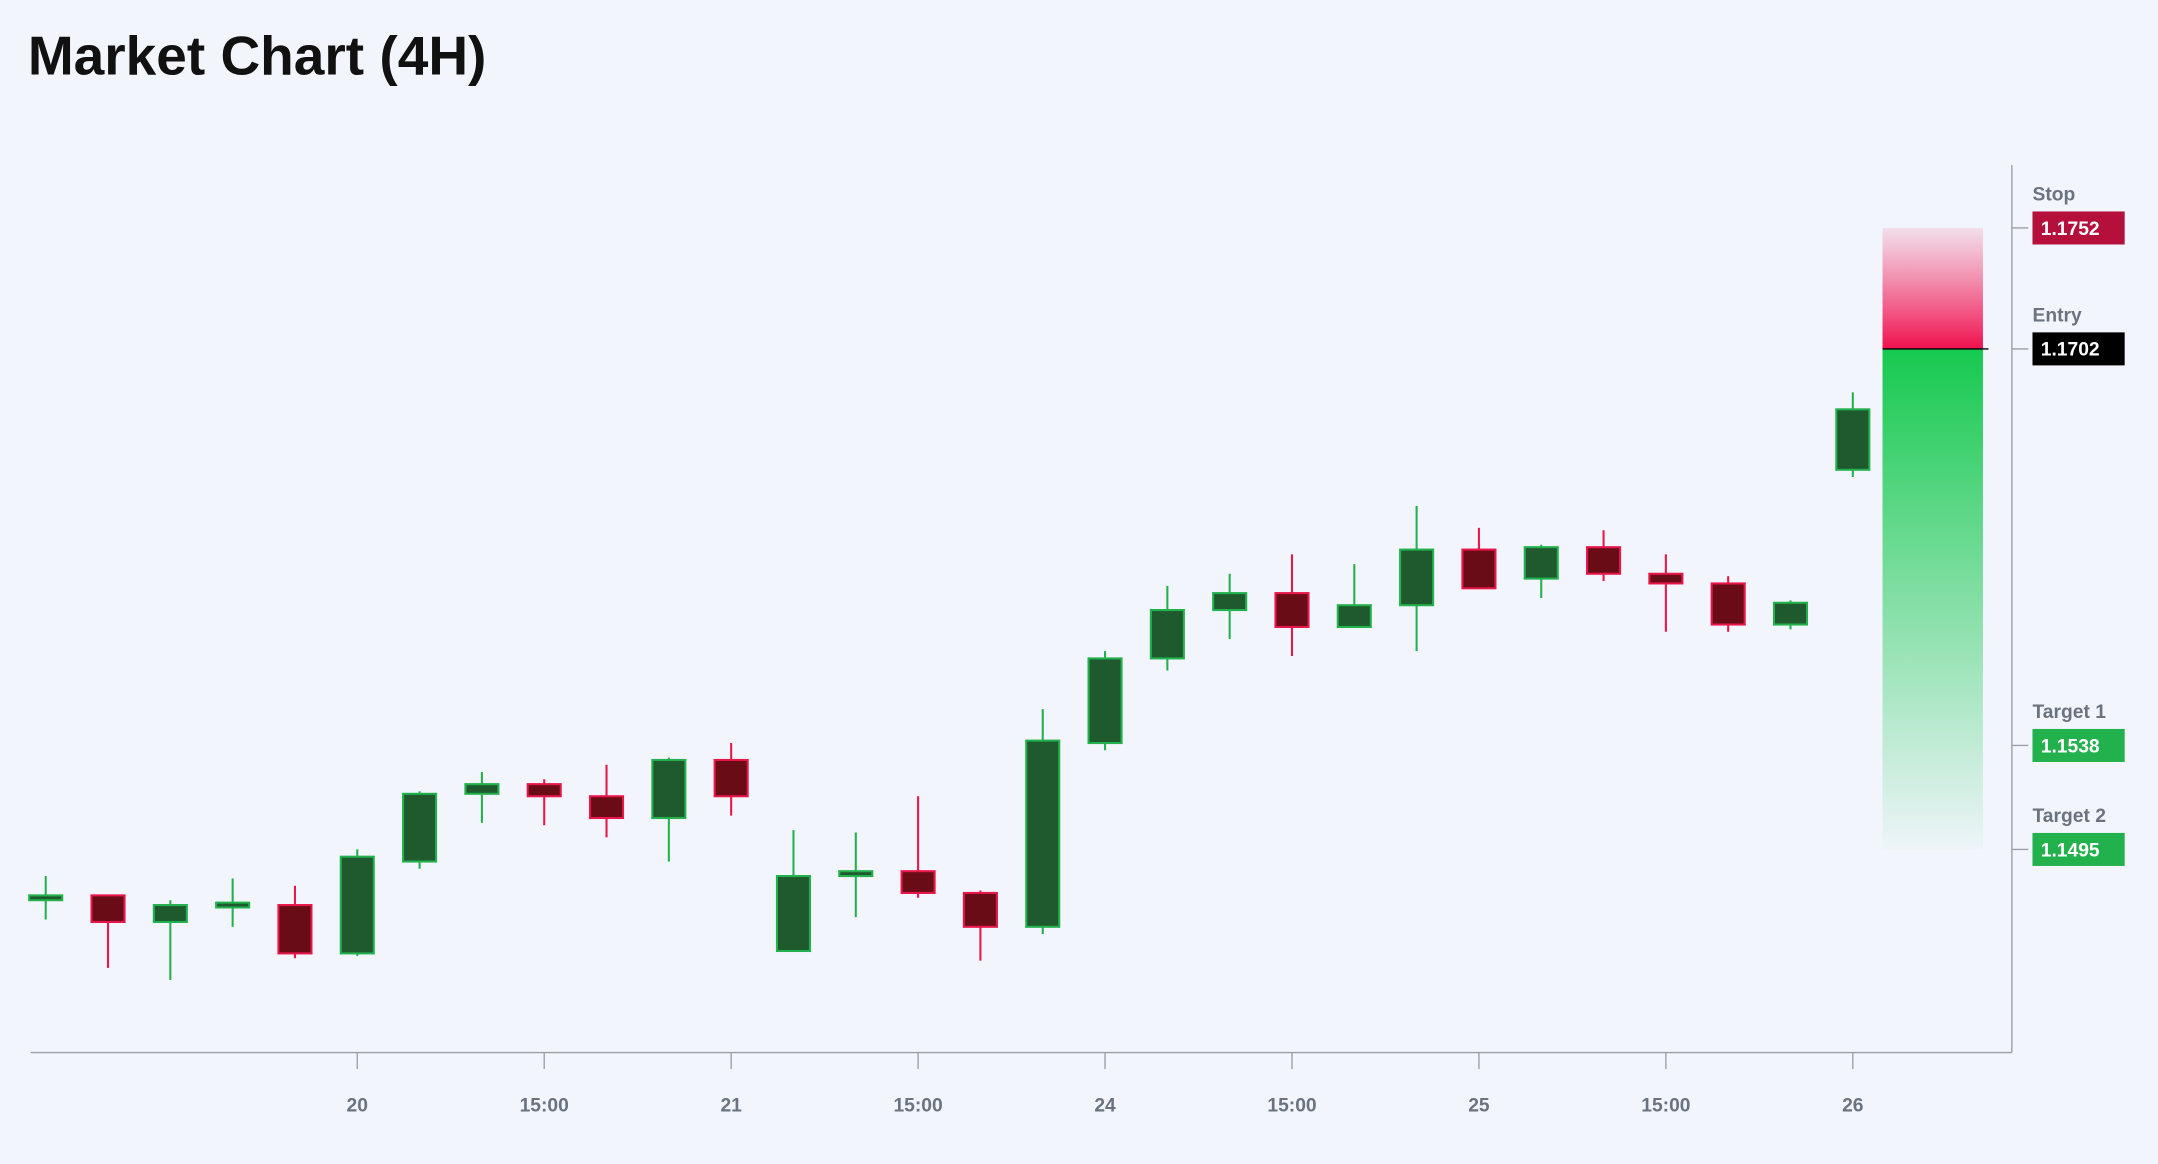 The height and width of the screenshot is (1164, 2158). Describe the element at coordinates (731, 1106) in the screenshot. I see `x-tick-label: 21` at that location.